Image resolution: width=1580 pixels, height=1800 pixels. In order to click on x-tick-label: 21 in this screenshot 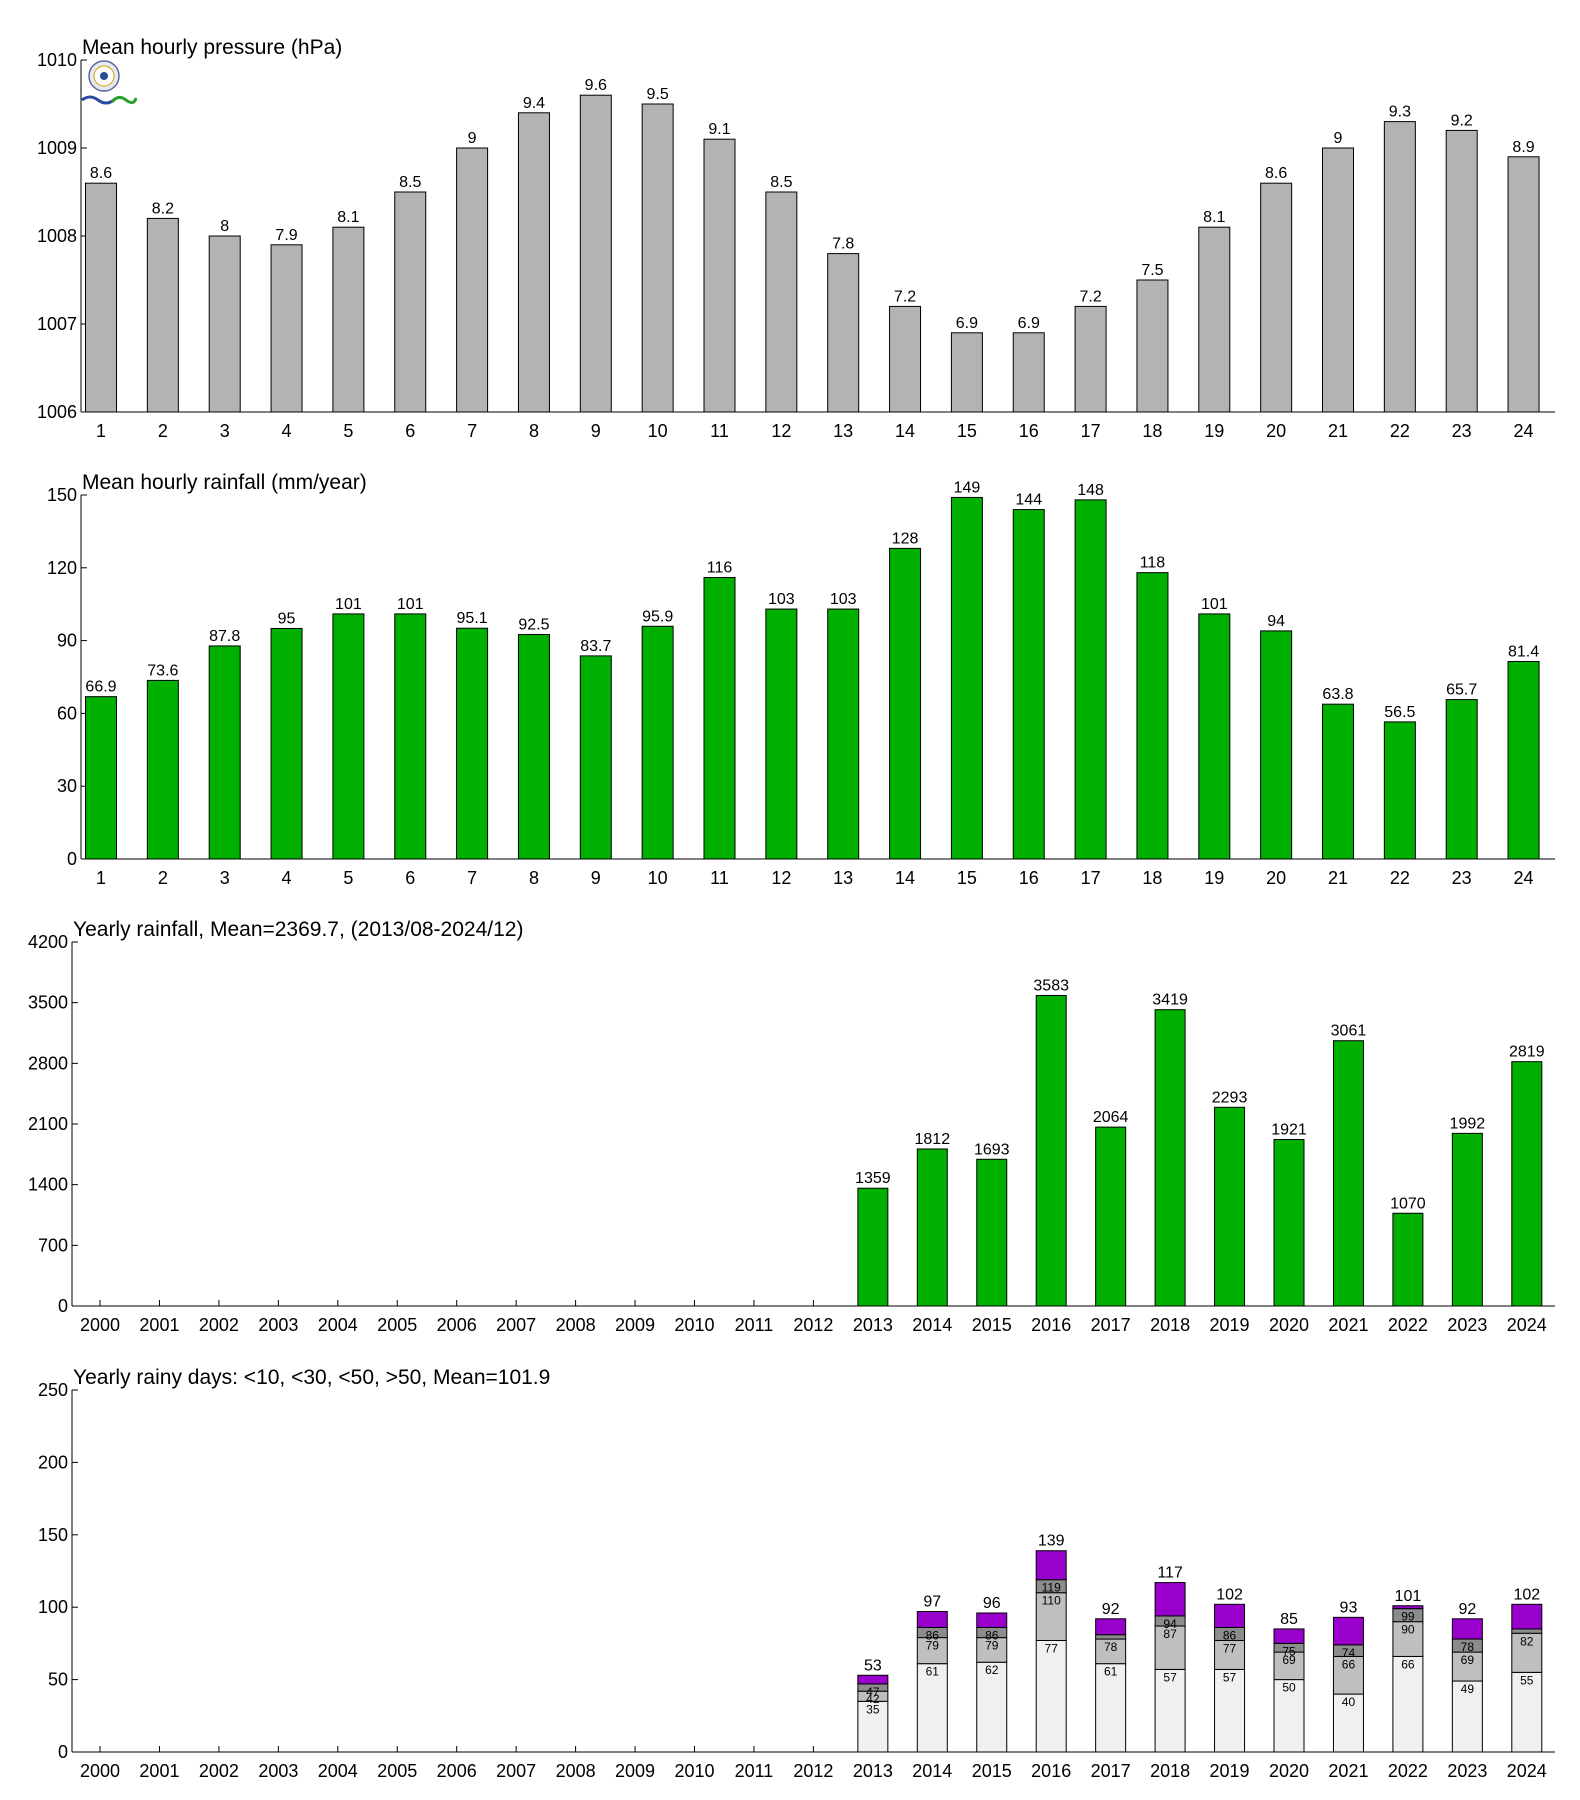, I will do `click(1338, 431)`.